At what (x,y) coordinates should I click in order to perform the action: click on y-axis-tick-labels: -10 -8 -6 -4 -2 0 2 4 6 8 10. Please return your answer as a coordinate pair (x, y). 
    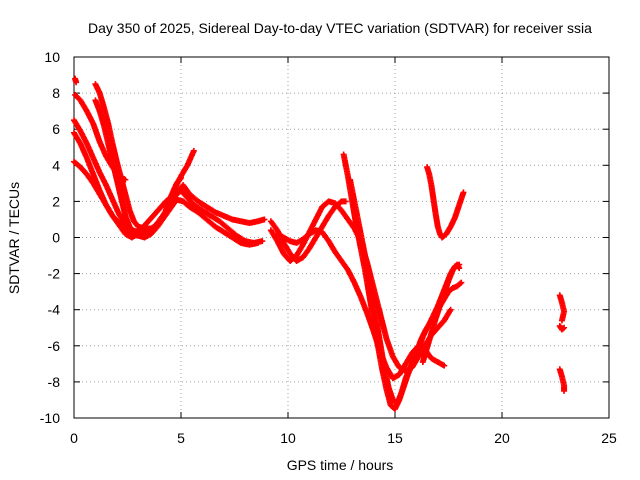
    Looking at the image, I should click on (50, 237).